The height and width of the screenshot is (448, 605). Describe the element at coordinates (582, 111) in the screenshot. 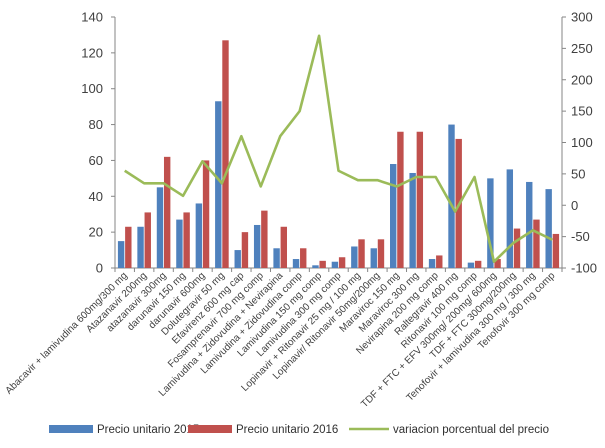

I see `y-right-tick-label: 150` at that location.